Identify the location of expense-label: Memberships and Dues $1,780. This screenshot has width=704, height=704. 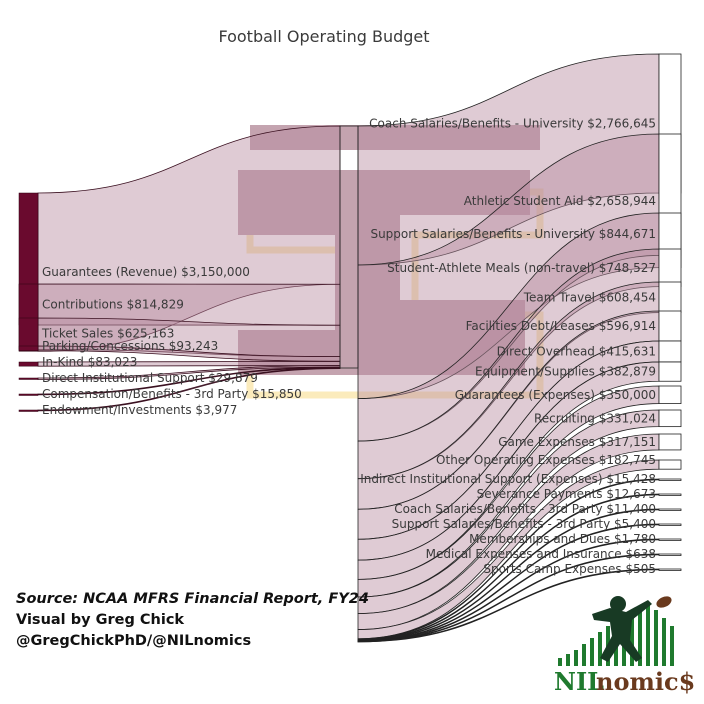
(562, 539).